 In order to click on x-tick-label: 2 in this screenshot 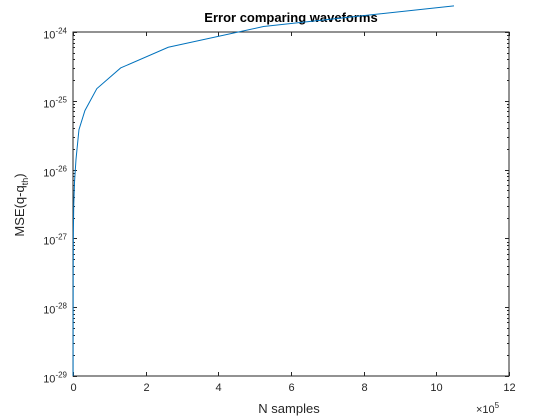, I will do `click(146, 388)`.